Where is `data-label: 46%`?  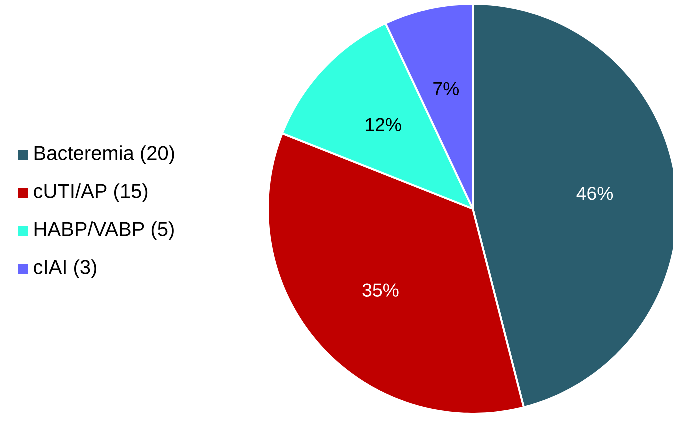
data-label: 46% is located at coordinates (595, 193).